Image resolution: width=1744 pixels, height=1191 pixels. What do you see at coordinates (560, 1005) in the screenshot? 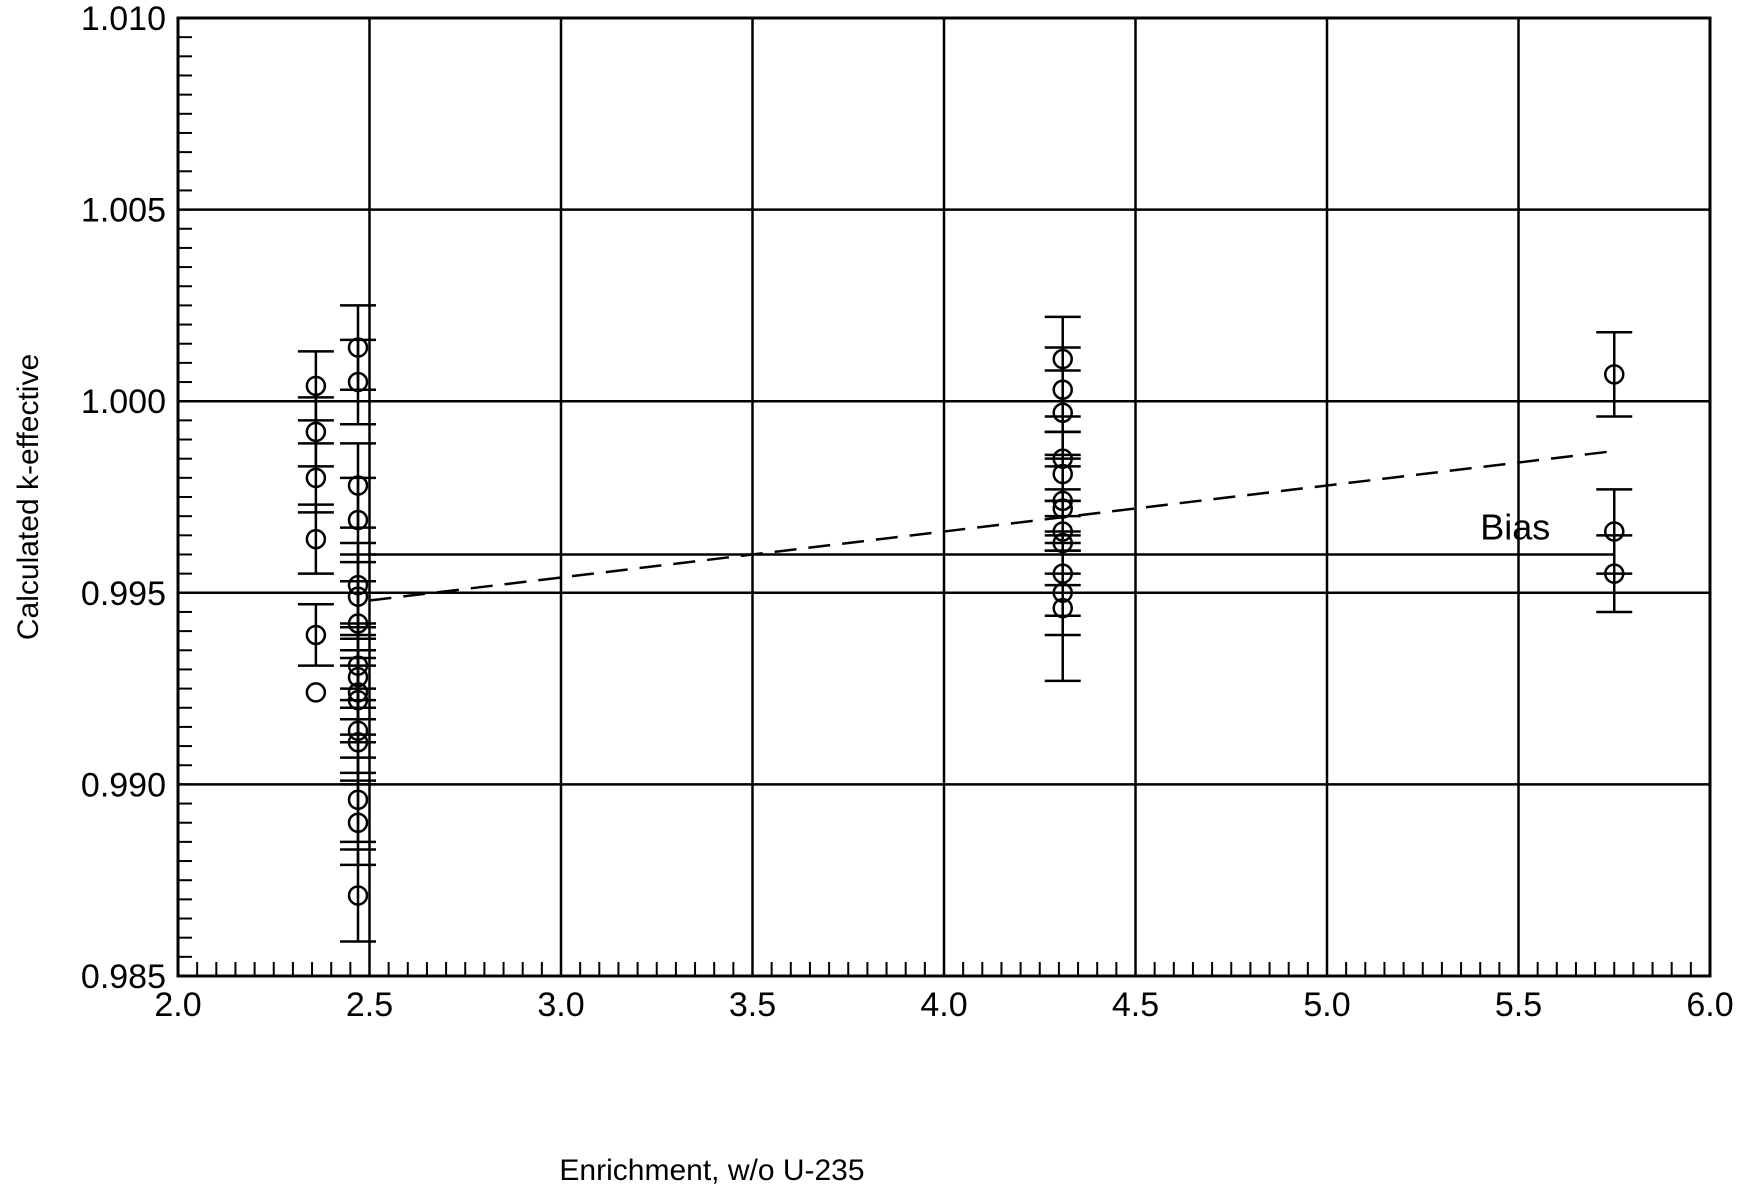
I see `x-tick-label: 3.0` at bounding box center [560, 1005].